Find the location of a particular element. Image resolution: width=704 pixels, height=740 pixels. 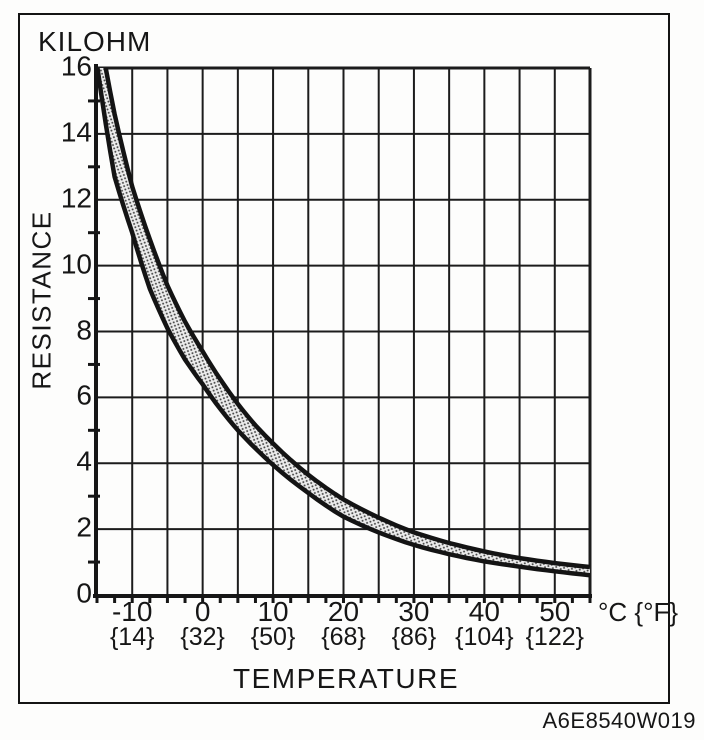

x-tick-label-celsius: 0 is located at coordinates (202, 611).